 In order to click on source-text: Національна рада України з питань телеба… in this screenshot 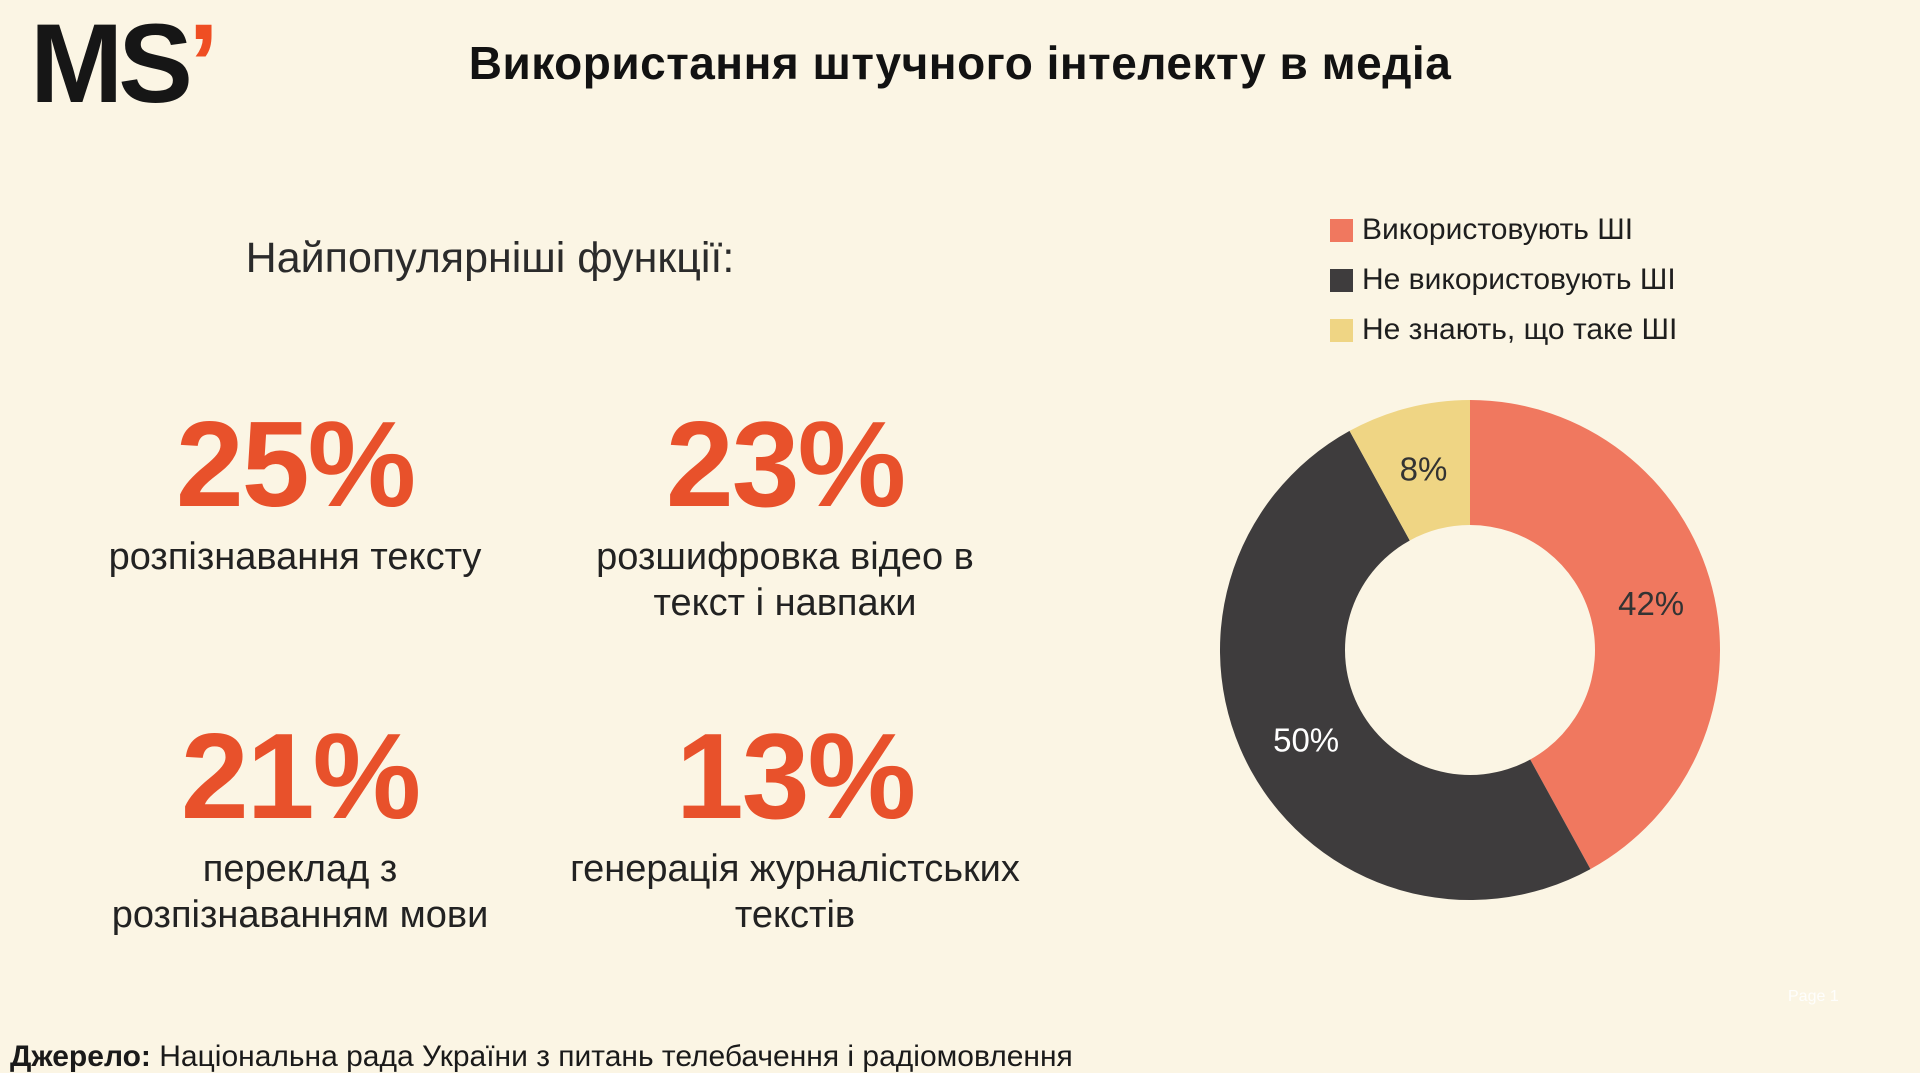, I will do `click(616, 1056)`.